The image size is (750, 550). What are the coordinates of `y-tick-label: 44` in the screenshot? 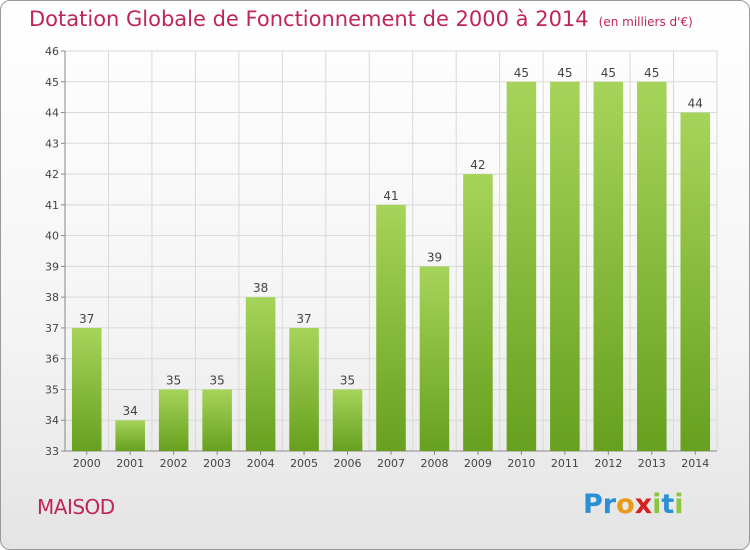 It's located at (52, 113).